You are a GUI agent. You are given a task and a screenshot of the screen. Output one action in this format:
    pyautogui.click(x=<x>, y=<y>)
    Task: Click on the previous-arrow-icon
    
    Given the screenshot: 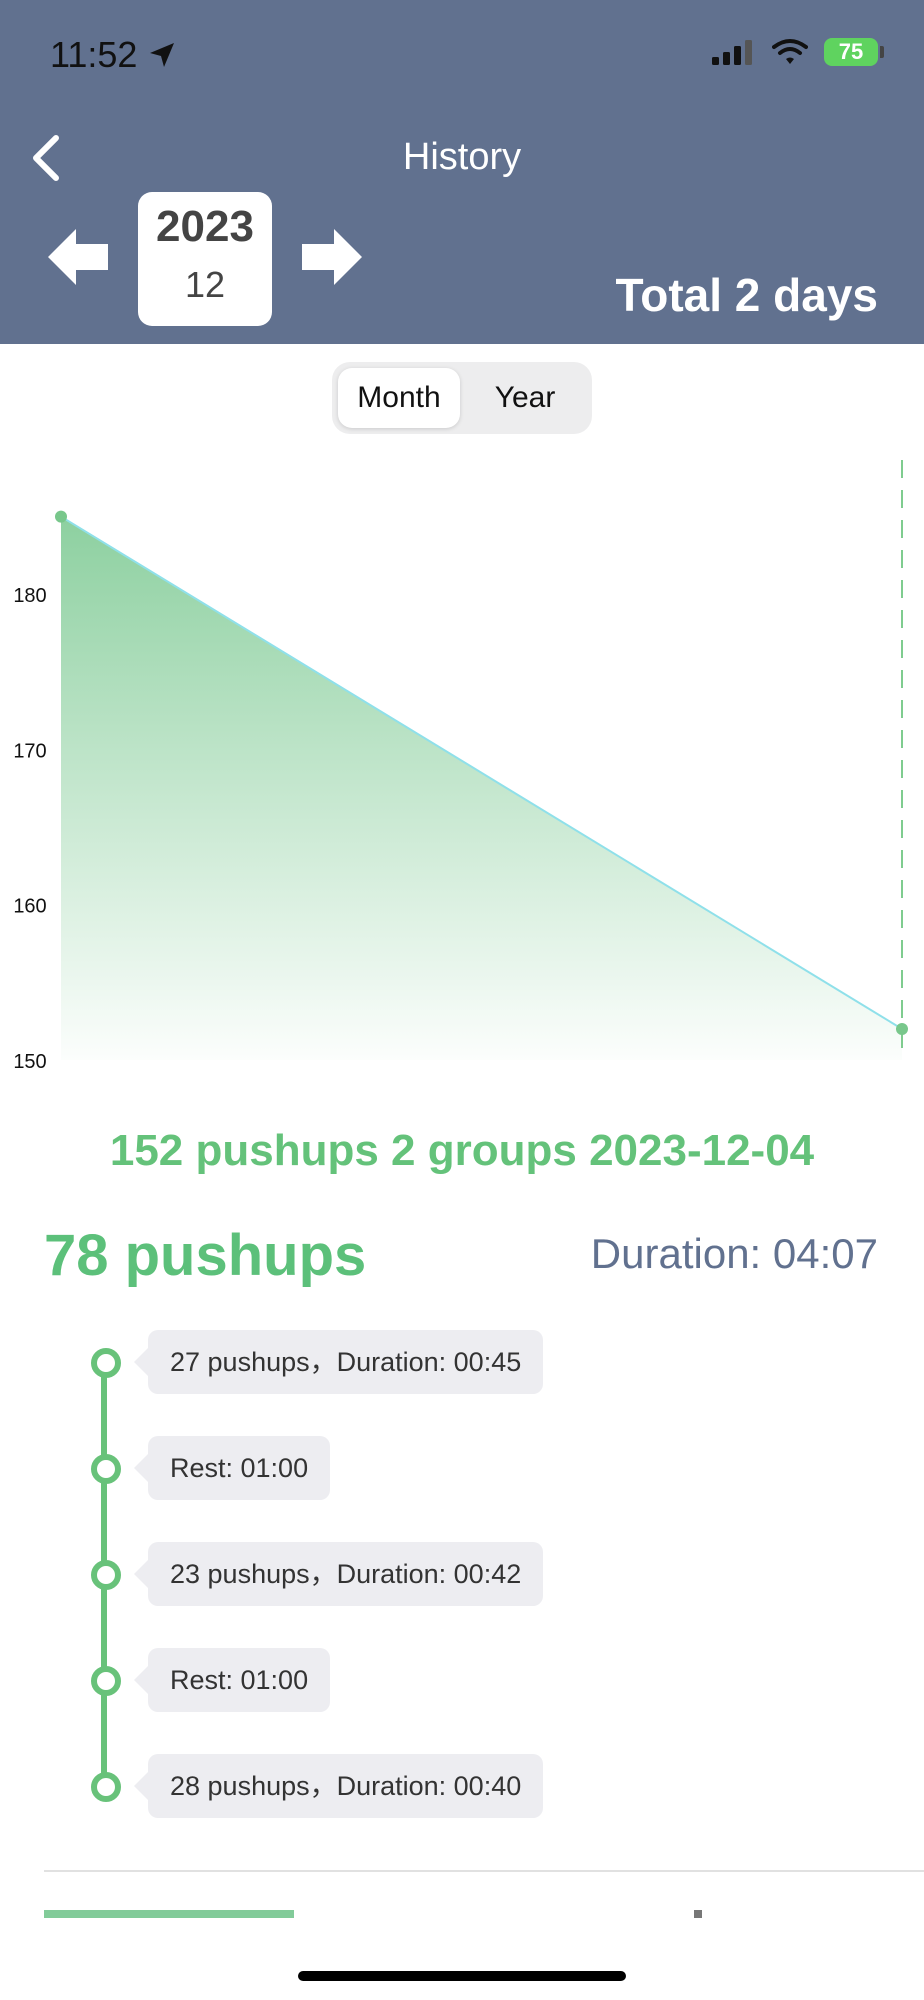 What is the action you would take?
    pyautogui.click(x=79, y=257)
    